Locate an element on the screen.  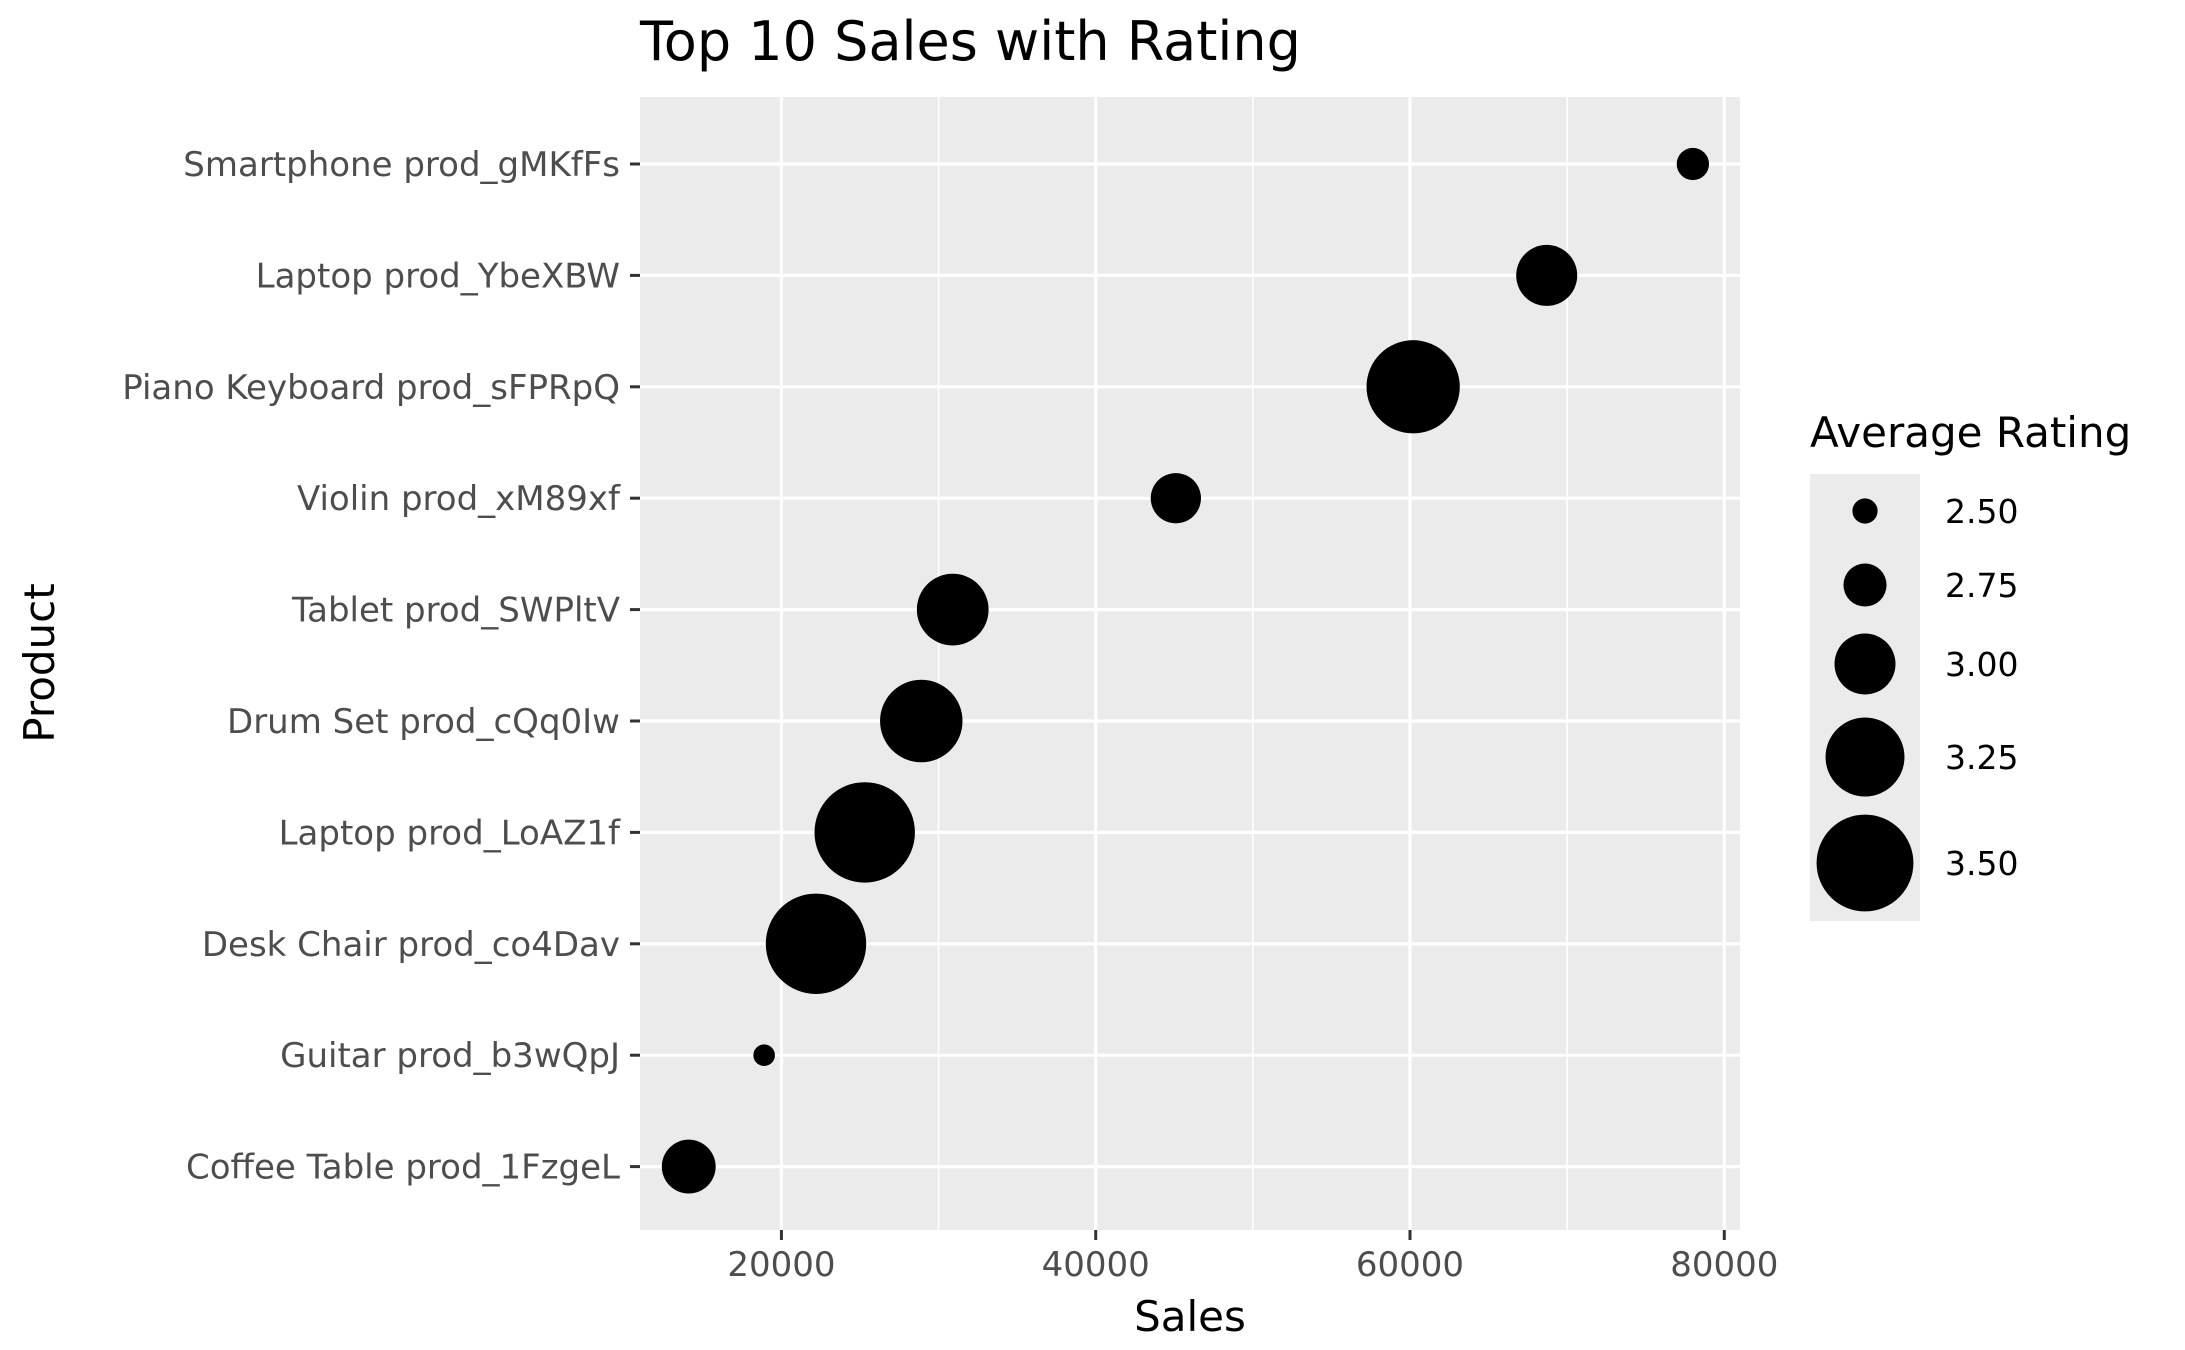
y-tick-label: Drum Set prod_cQq0Iw is located at coordinates (423, 722).